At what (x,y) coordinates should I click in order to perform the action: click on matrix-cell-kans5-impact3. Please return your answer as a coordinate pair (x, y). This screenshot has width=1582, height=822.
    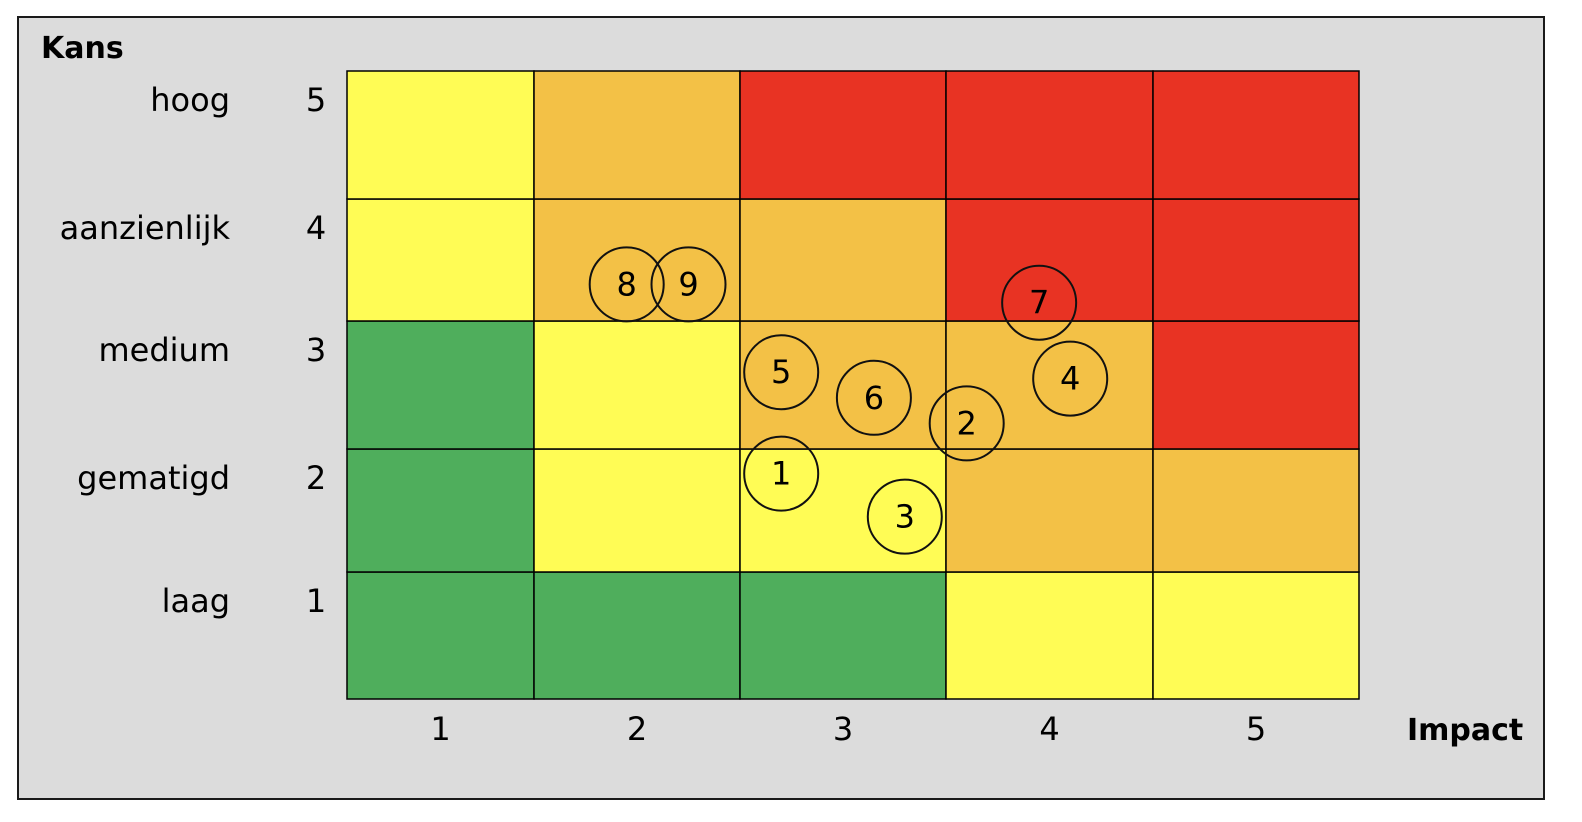
    Looking at the image, I should click on (843, 135).